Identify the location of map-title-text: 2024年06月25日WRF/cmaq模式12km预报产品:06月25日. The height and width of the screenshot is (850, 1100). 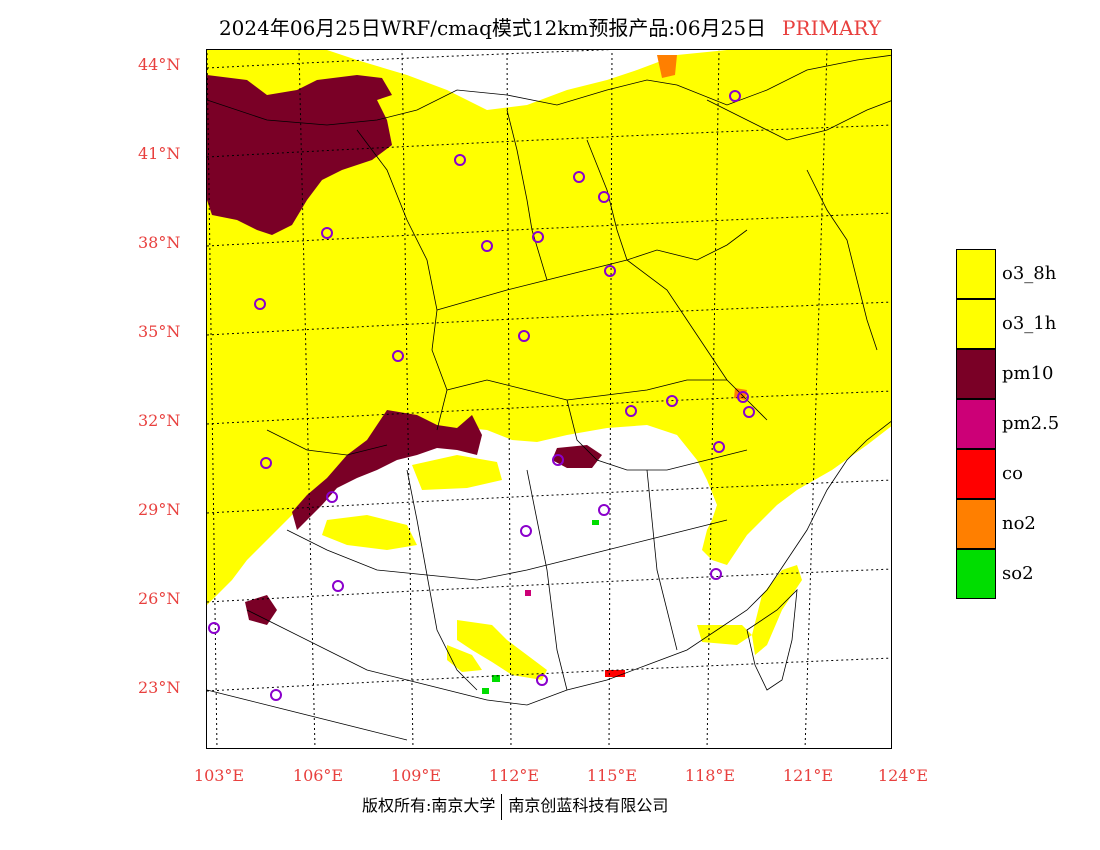
(492, 28).